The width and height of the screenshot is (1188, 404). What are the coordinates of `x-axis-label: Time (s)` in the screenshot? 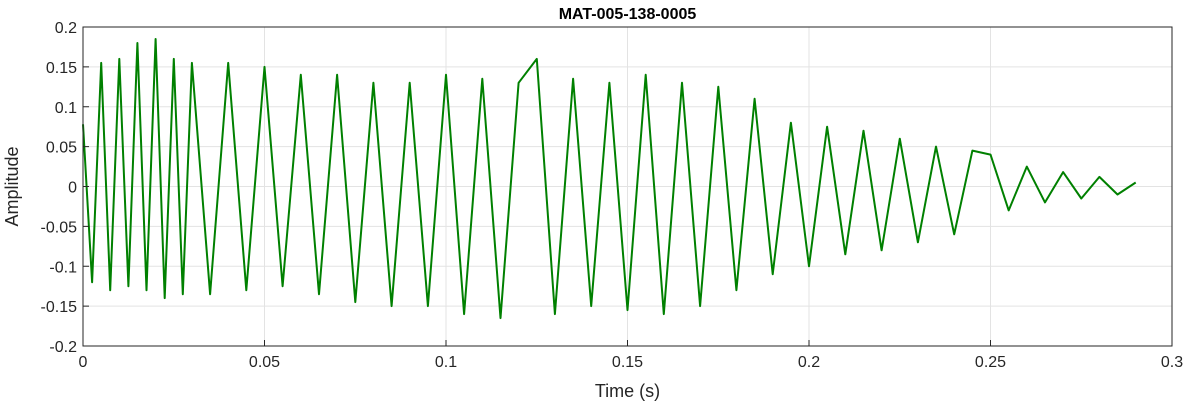 It's located at (627, 391).